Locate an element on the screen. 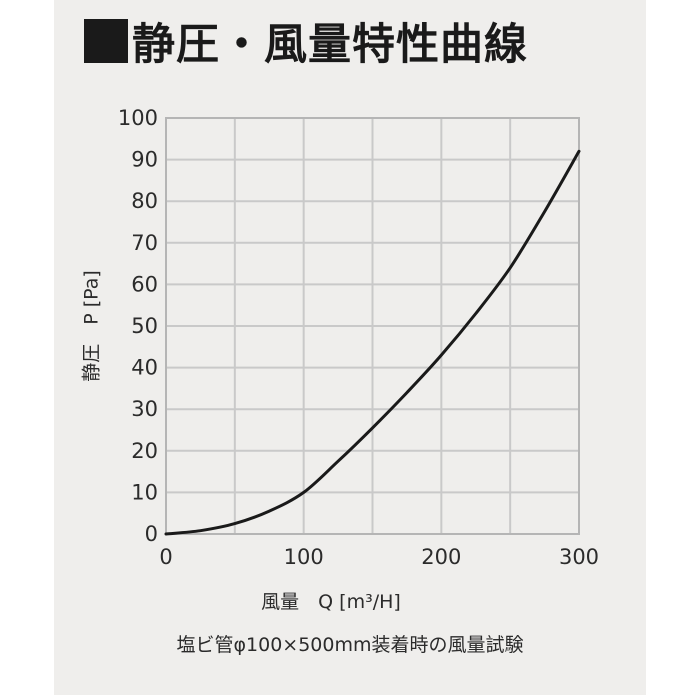  y-tick-label: 0 is located at coordinates (151, 534).